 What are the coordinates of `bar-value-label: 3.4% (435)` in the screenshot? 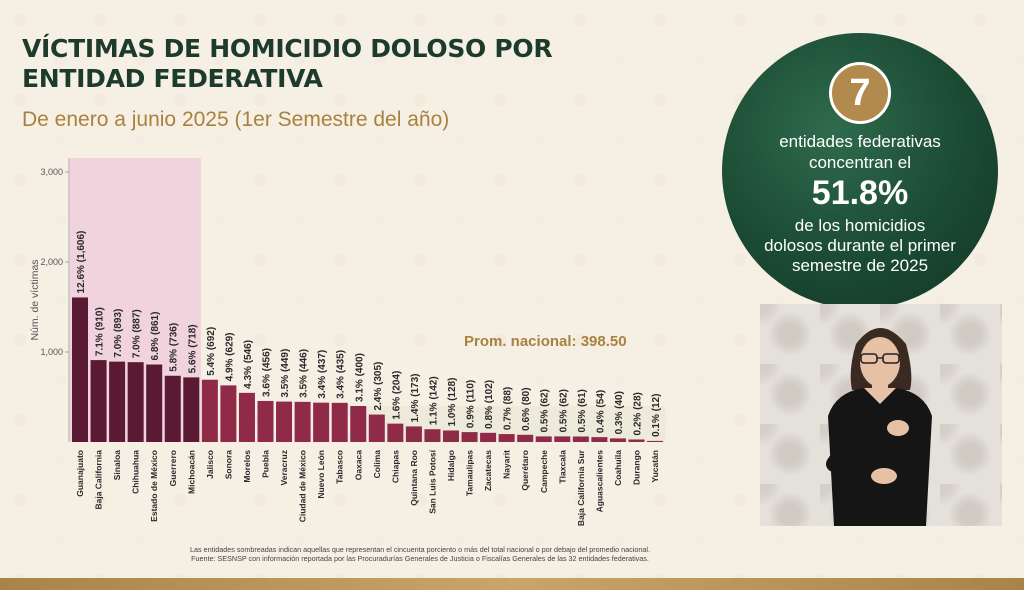 It's located at (341, 374).